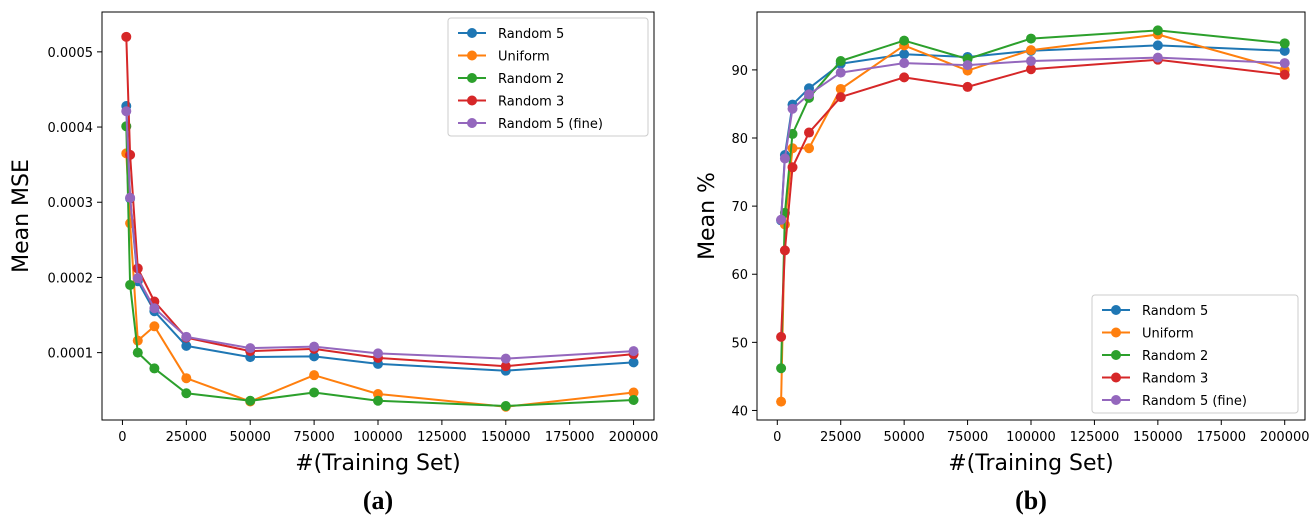 Image resolution: width=1312 pixels, height=520 pixels. Describe the element at coordinates (739, 207) in the screenshot. I see `y-tick-label: 70` at that location.